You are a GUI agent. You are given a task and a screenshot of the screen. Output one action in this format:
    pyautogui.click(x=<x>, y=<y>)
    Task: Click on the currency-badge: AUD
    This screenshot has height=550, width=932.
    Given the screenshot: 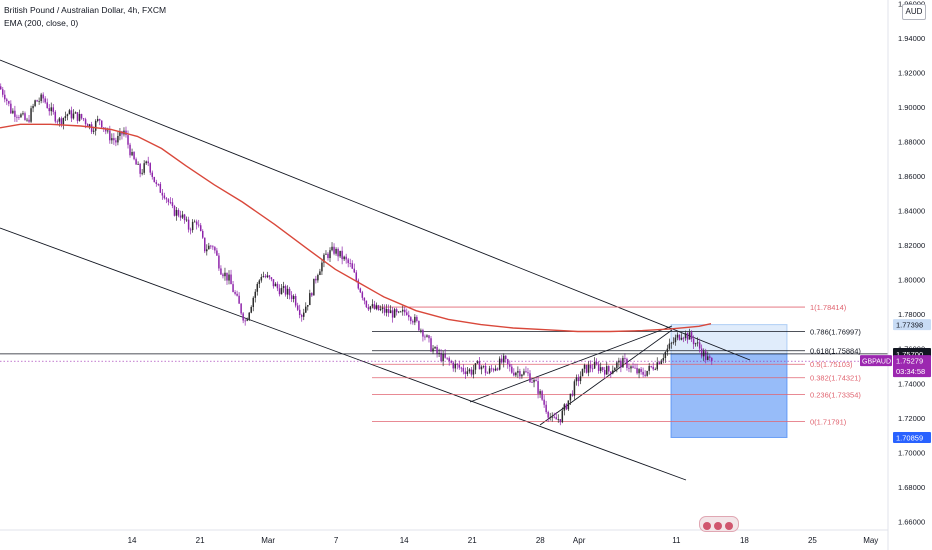 What is the action you would take?
    pyautogui.click(x=914, y=12)
    